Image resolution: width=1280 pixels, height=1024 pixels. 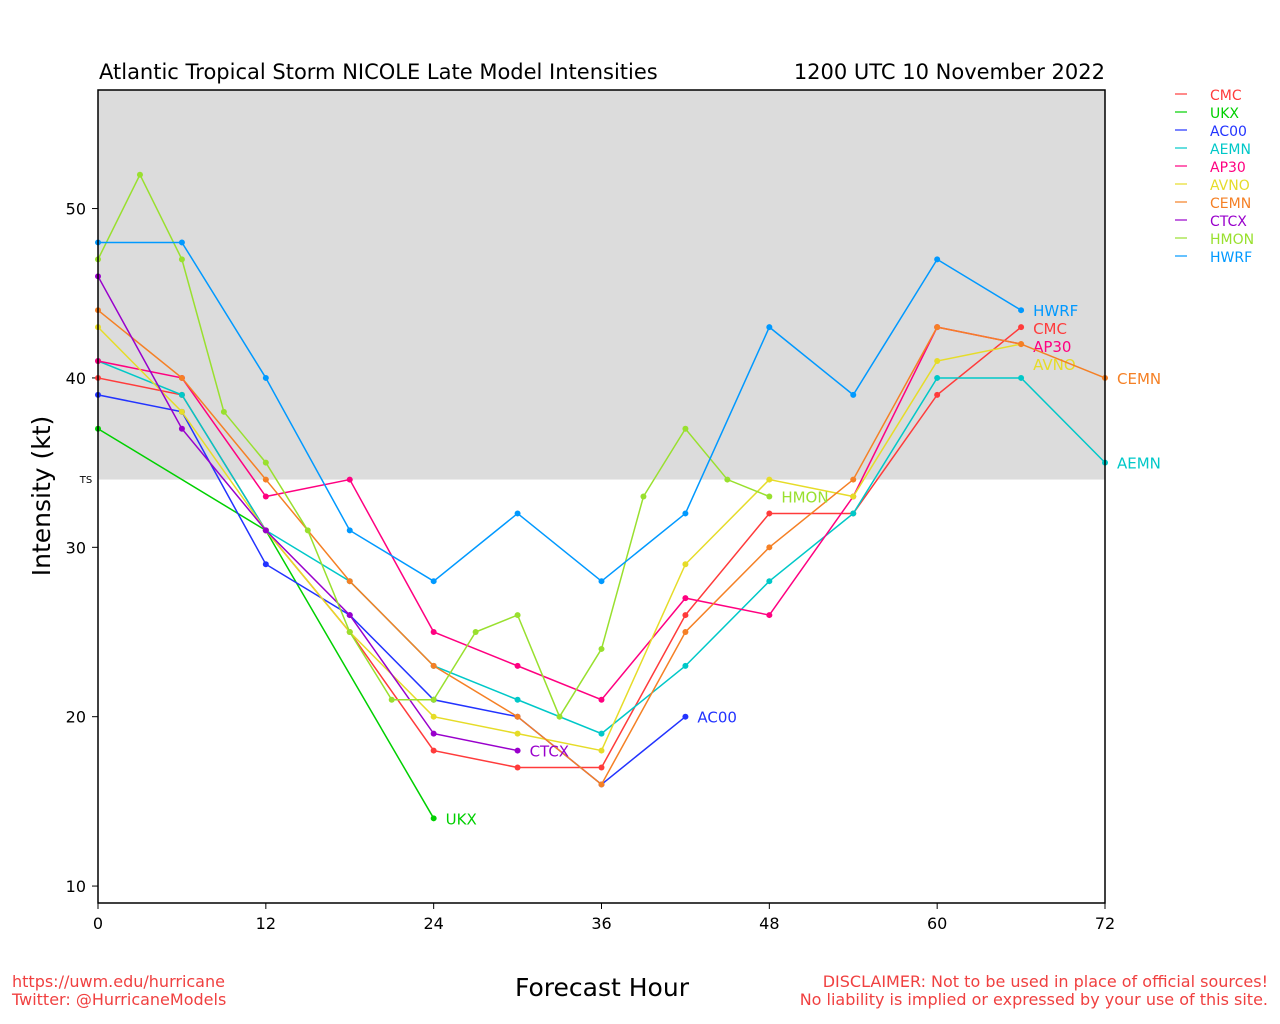 What do you see at coordinates (769, 923) in the screenshot?
I see `x-tick-label: 48` at bounding box center [769, 923].